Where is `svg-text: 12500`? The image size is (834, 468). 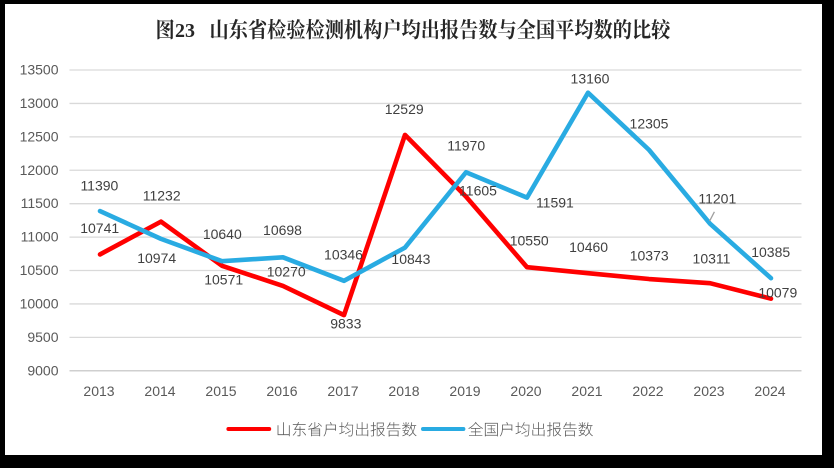 svg-text: 12500 is located at coordinates (39, 136).